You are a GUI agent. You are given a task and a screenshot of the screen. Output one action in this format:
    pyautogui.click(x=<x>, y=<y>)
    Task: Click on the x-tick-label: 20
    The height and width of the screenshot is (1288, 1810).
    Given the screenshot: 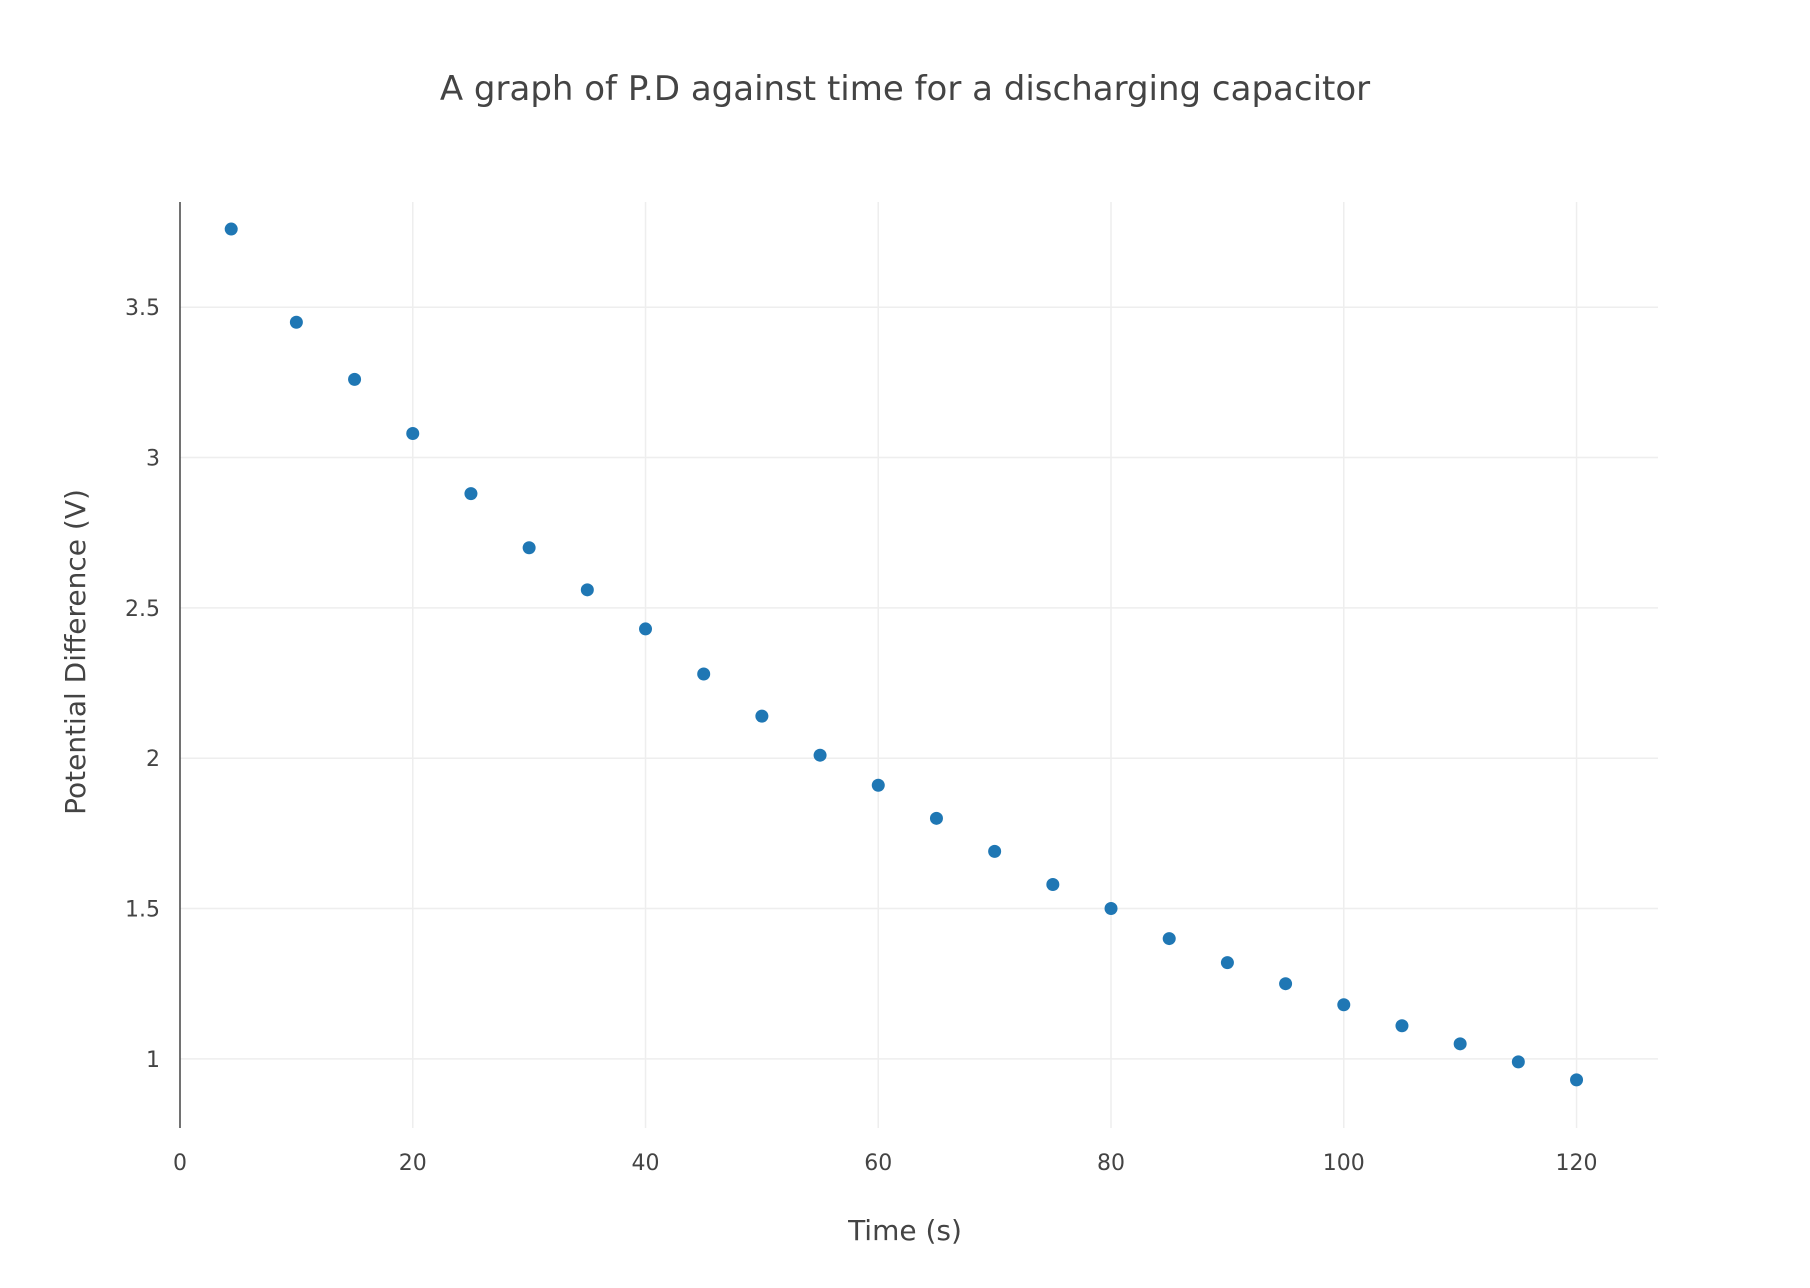 What is the action you would take?
    pyautogui.click(x=413, y=1163)
    